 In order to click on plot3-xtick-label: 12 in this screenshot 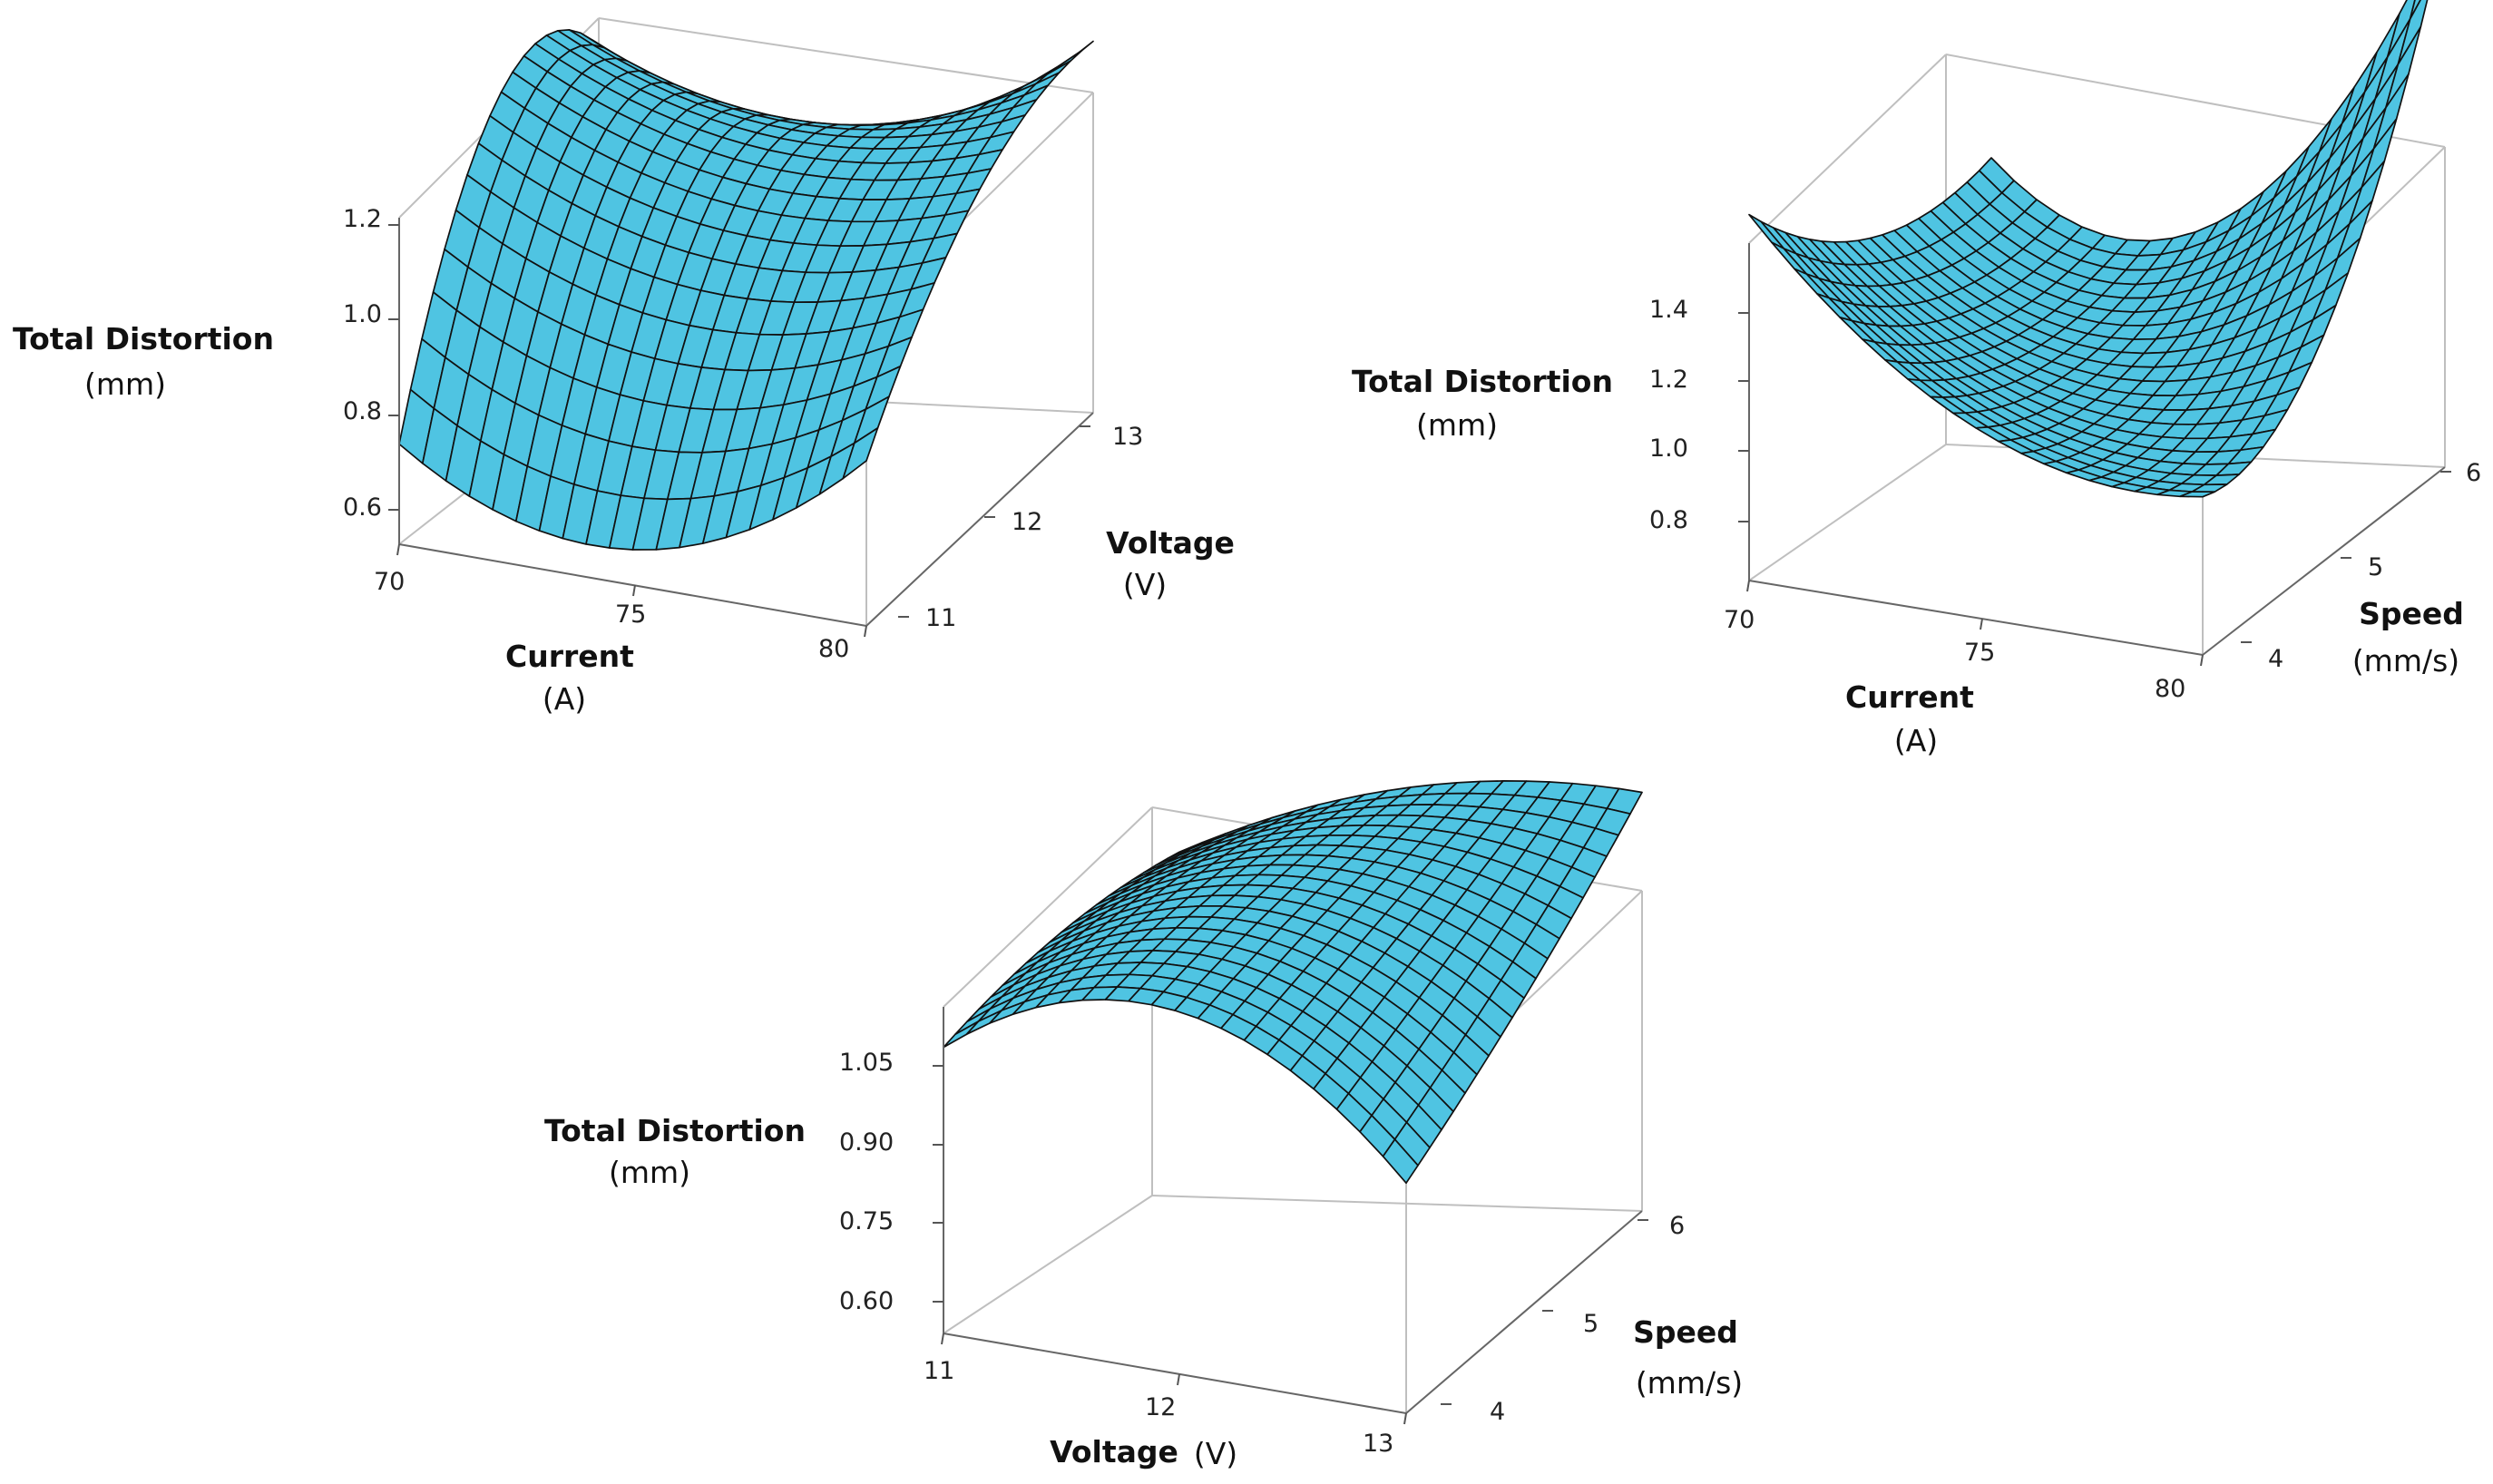, I will do `click(1160, 1407)`.